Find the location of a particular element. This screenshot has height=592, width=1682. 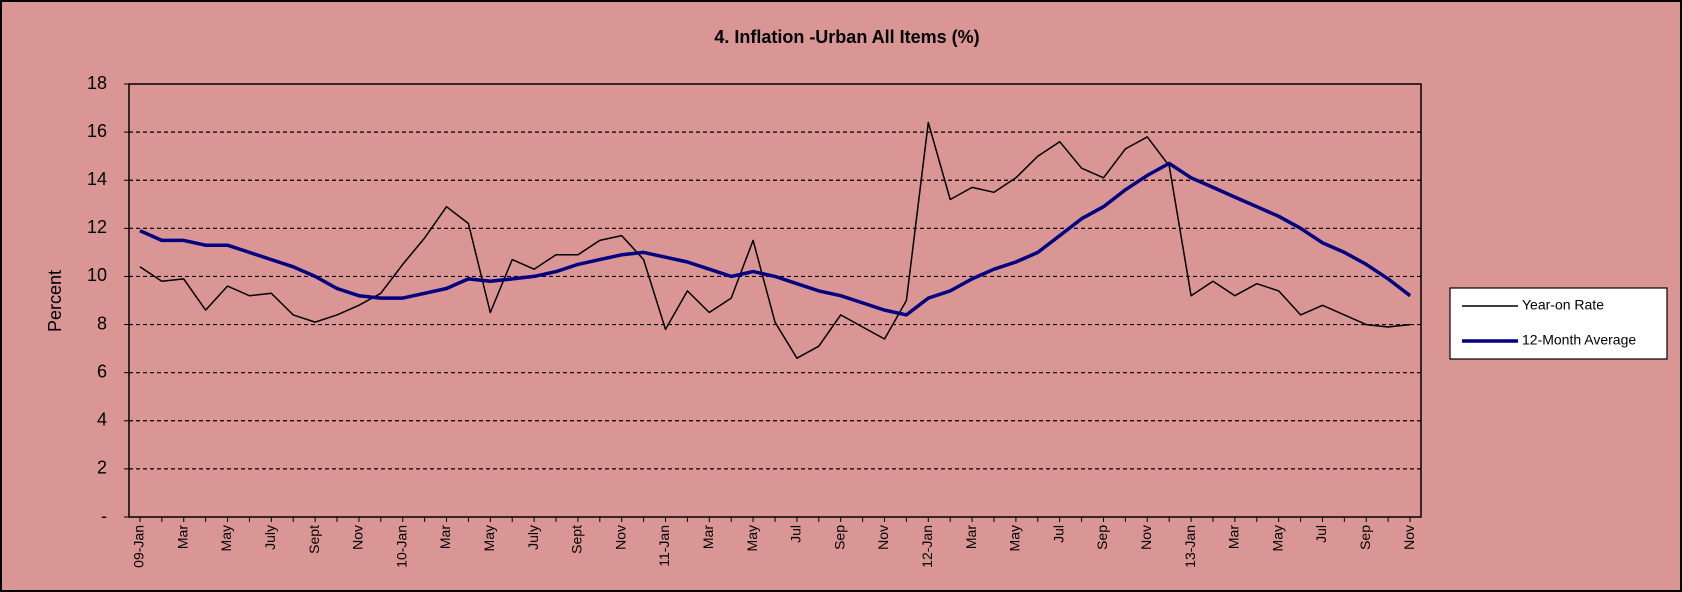

y-axis-label: Percent is located at coordinates (55, 301).